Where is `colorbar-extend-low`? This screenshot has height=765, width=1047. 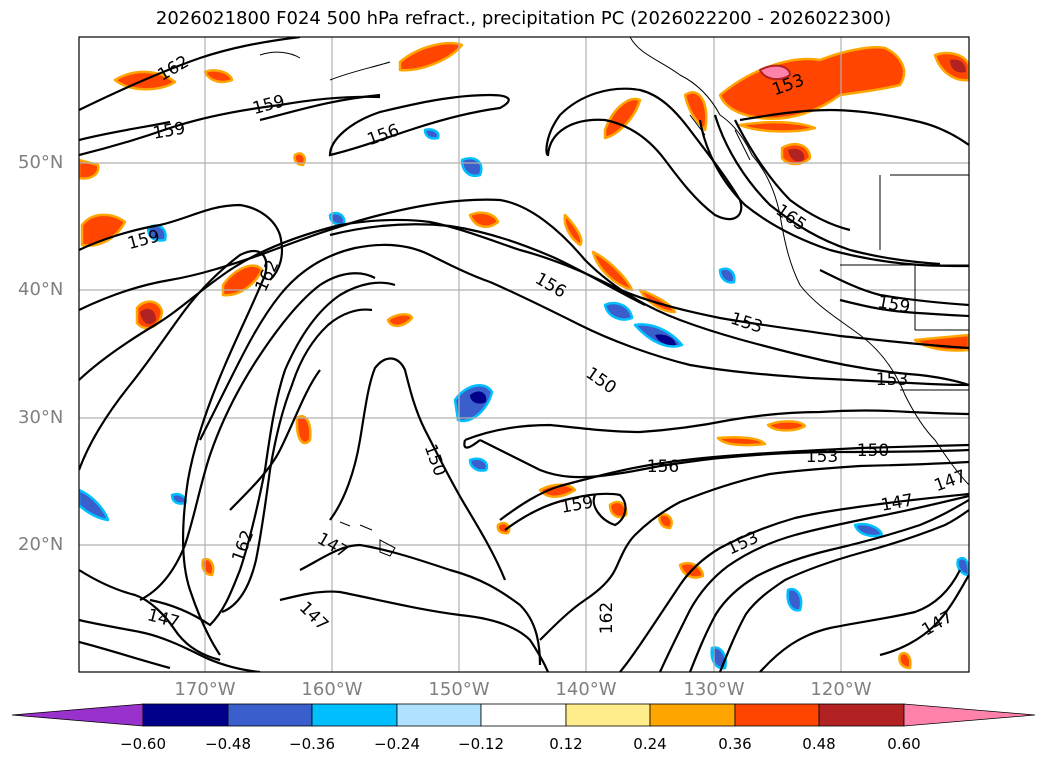 colorbar-extend-low is located at coordinates (77, 715).